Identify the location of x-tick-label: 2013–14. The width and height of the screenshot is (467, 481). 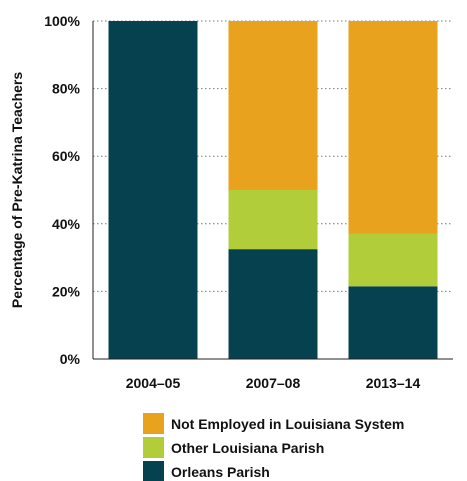
(393, 383).